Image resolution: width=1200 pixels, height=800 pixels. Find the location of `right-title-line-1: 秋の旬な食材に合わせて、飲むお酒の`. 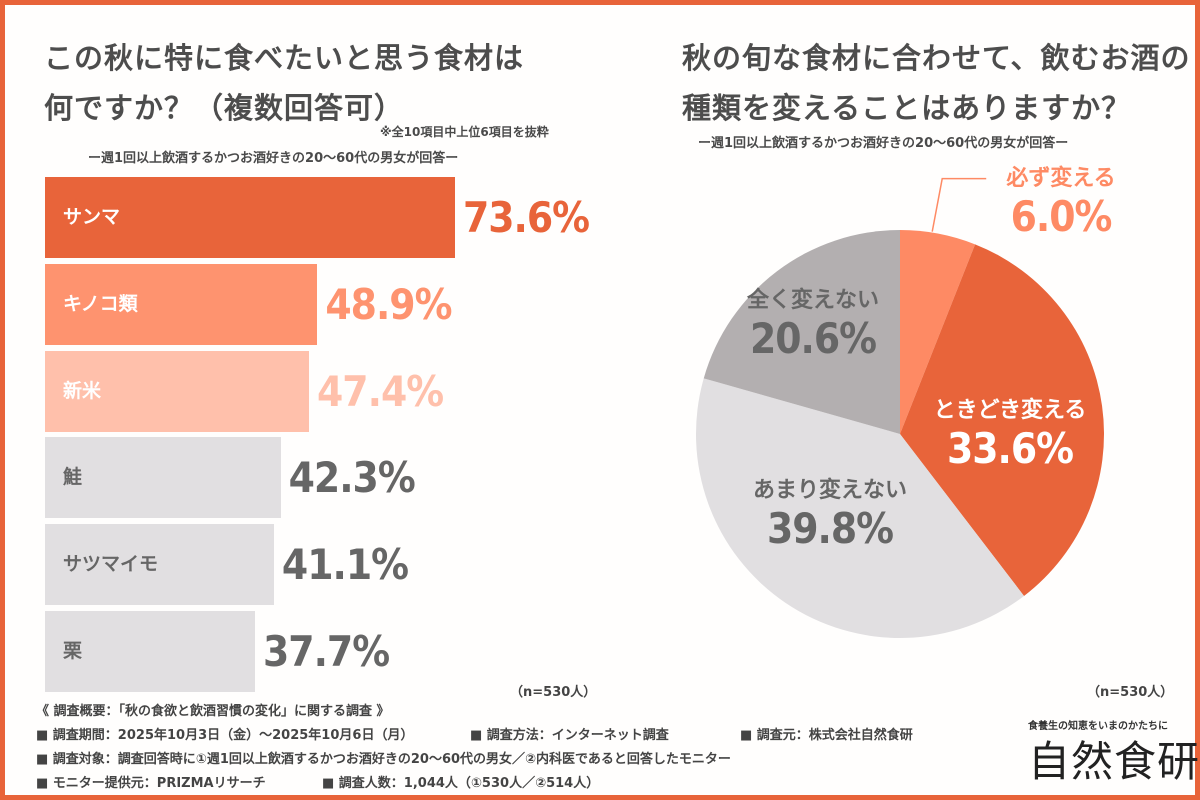

right-title-line-1: 秋の旬な食材に合わせて、飲むお酒の is located at coordinates (936, 58).